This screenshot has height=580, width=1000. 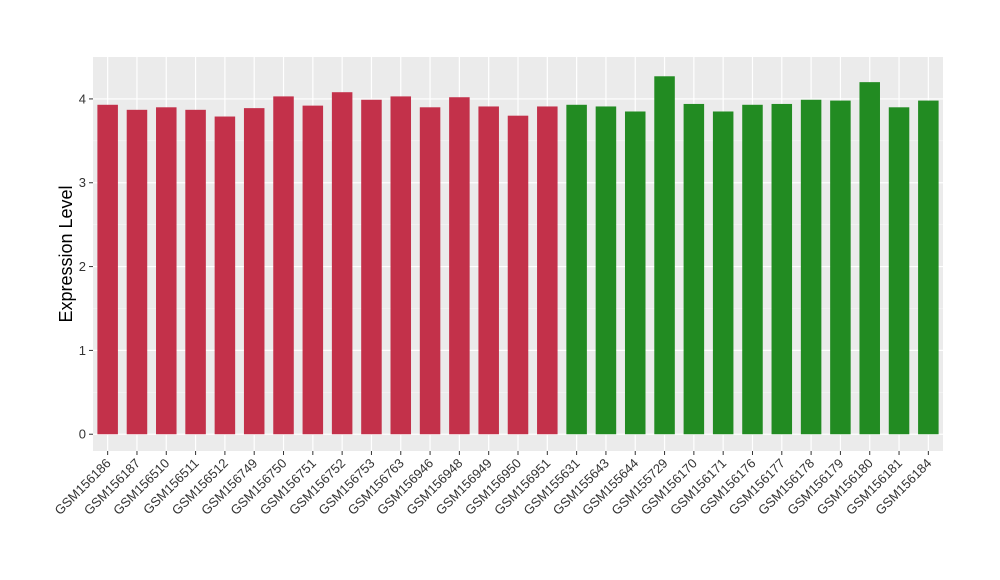 I want to click on y-tick-label: 4, so click(x=82, y=98).